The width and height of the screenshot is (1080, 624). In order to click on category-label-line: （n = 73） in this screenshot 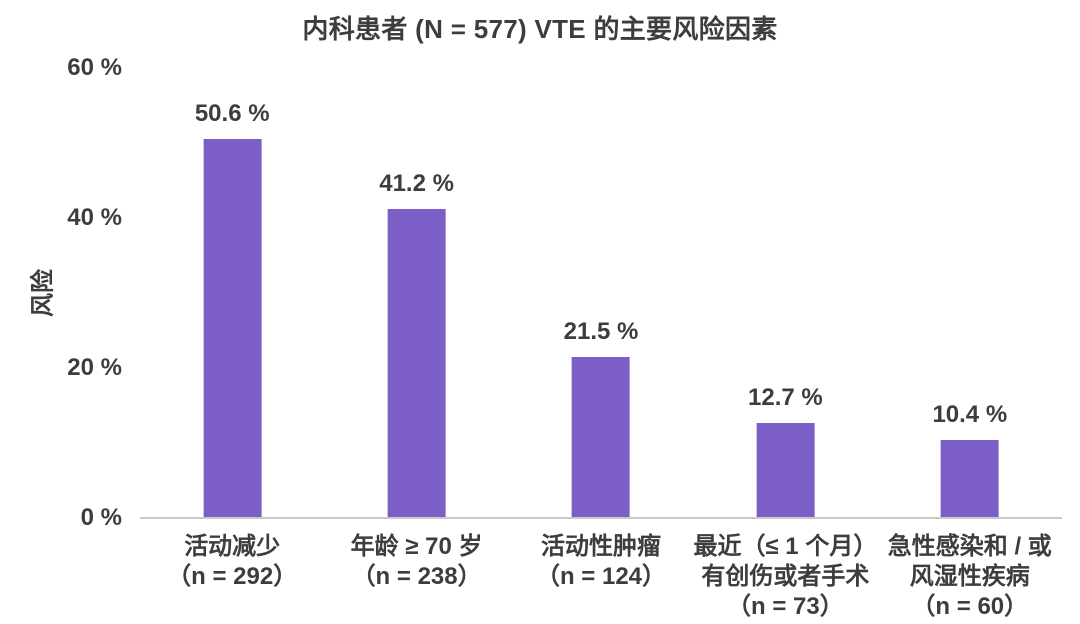, I will do `click(785, 606)`.